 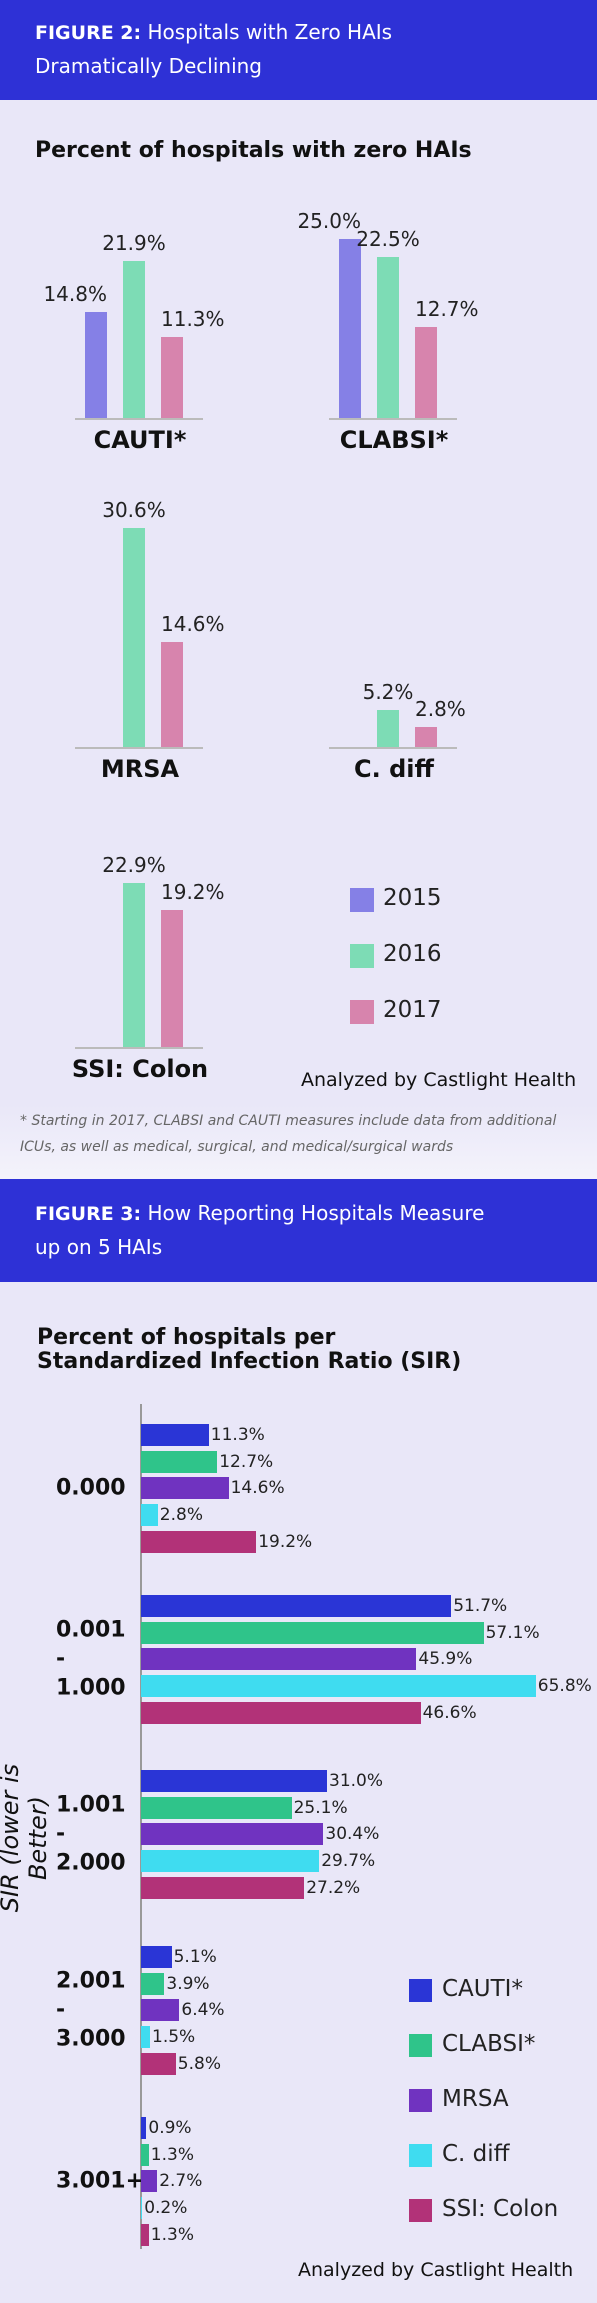 What do you see at coordinates (257, 1488) in the screenshot?
I see `value-label: 14.6%` at bounding box center [257, 1488].